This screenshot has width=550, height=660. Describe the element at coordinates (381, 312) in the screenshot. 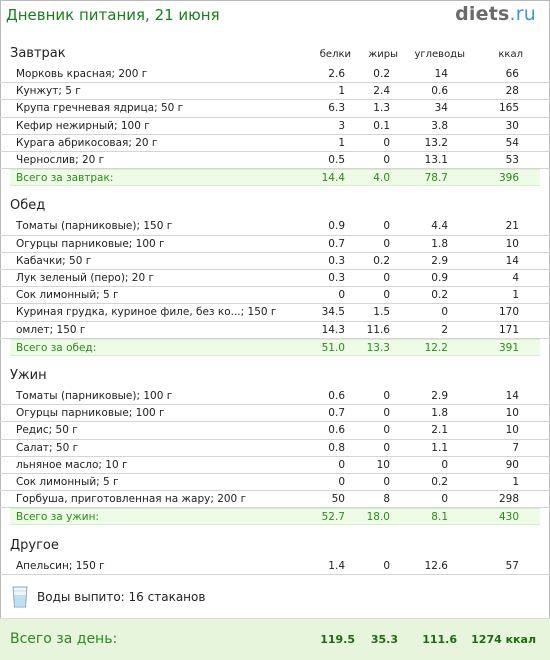

I see `food-fat: 1.5` at that location.